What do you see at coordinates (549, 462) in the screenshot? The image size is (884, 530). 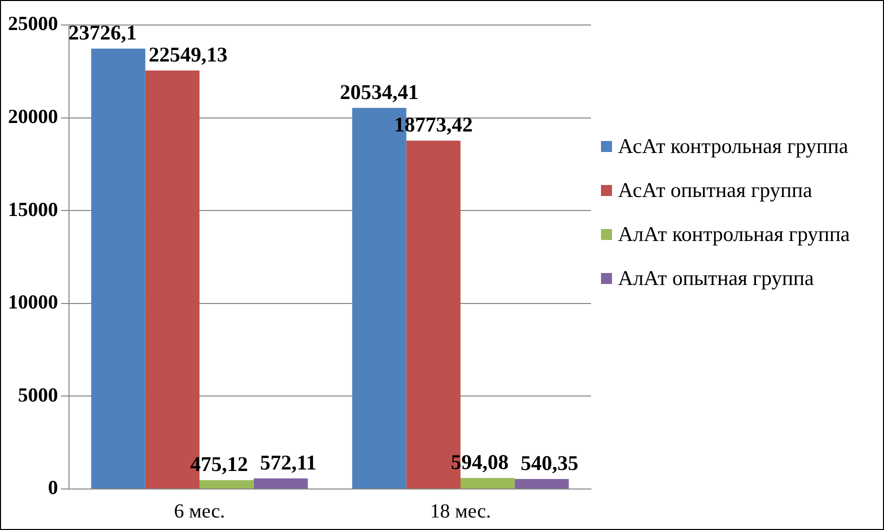 I see `data-label: 540,35` at bounding box center [549, 462].